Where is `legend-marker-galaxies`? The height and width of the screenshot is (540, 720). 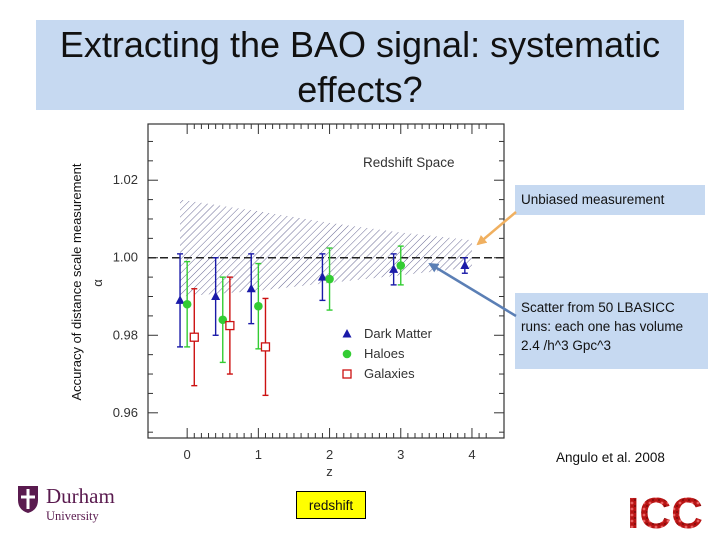 legend-marker-galaxies is located at coordinates (347, 374).